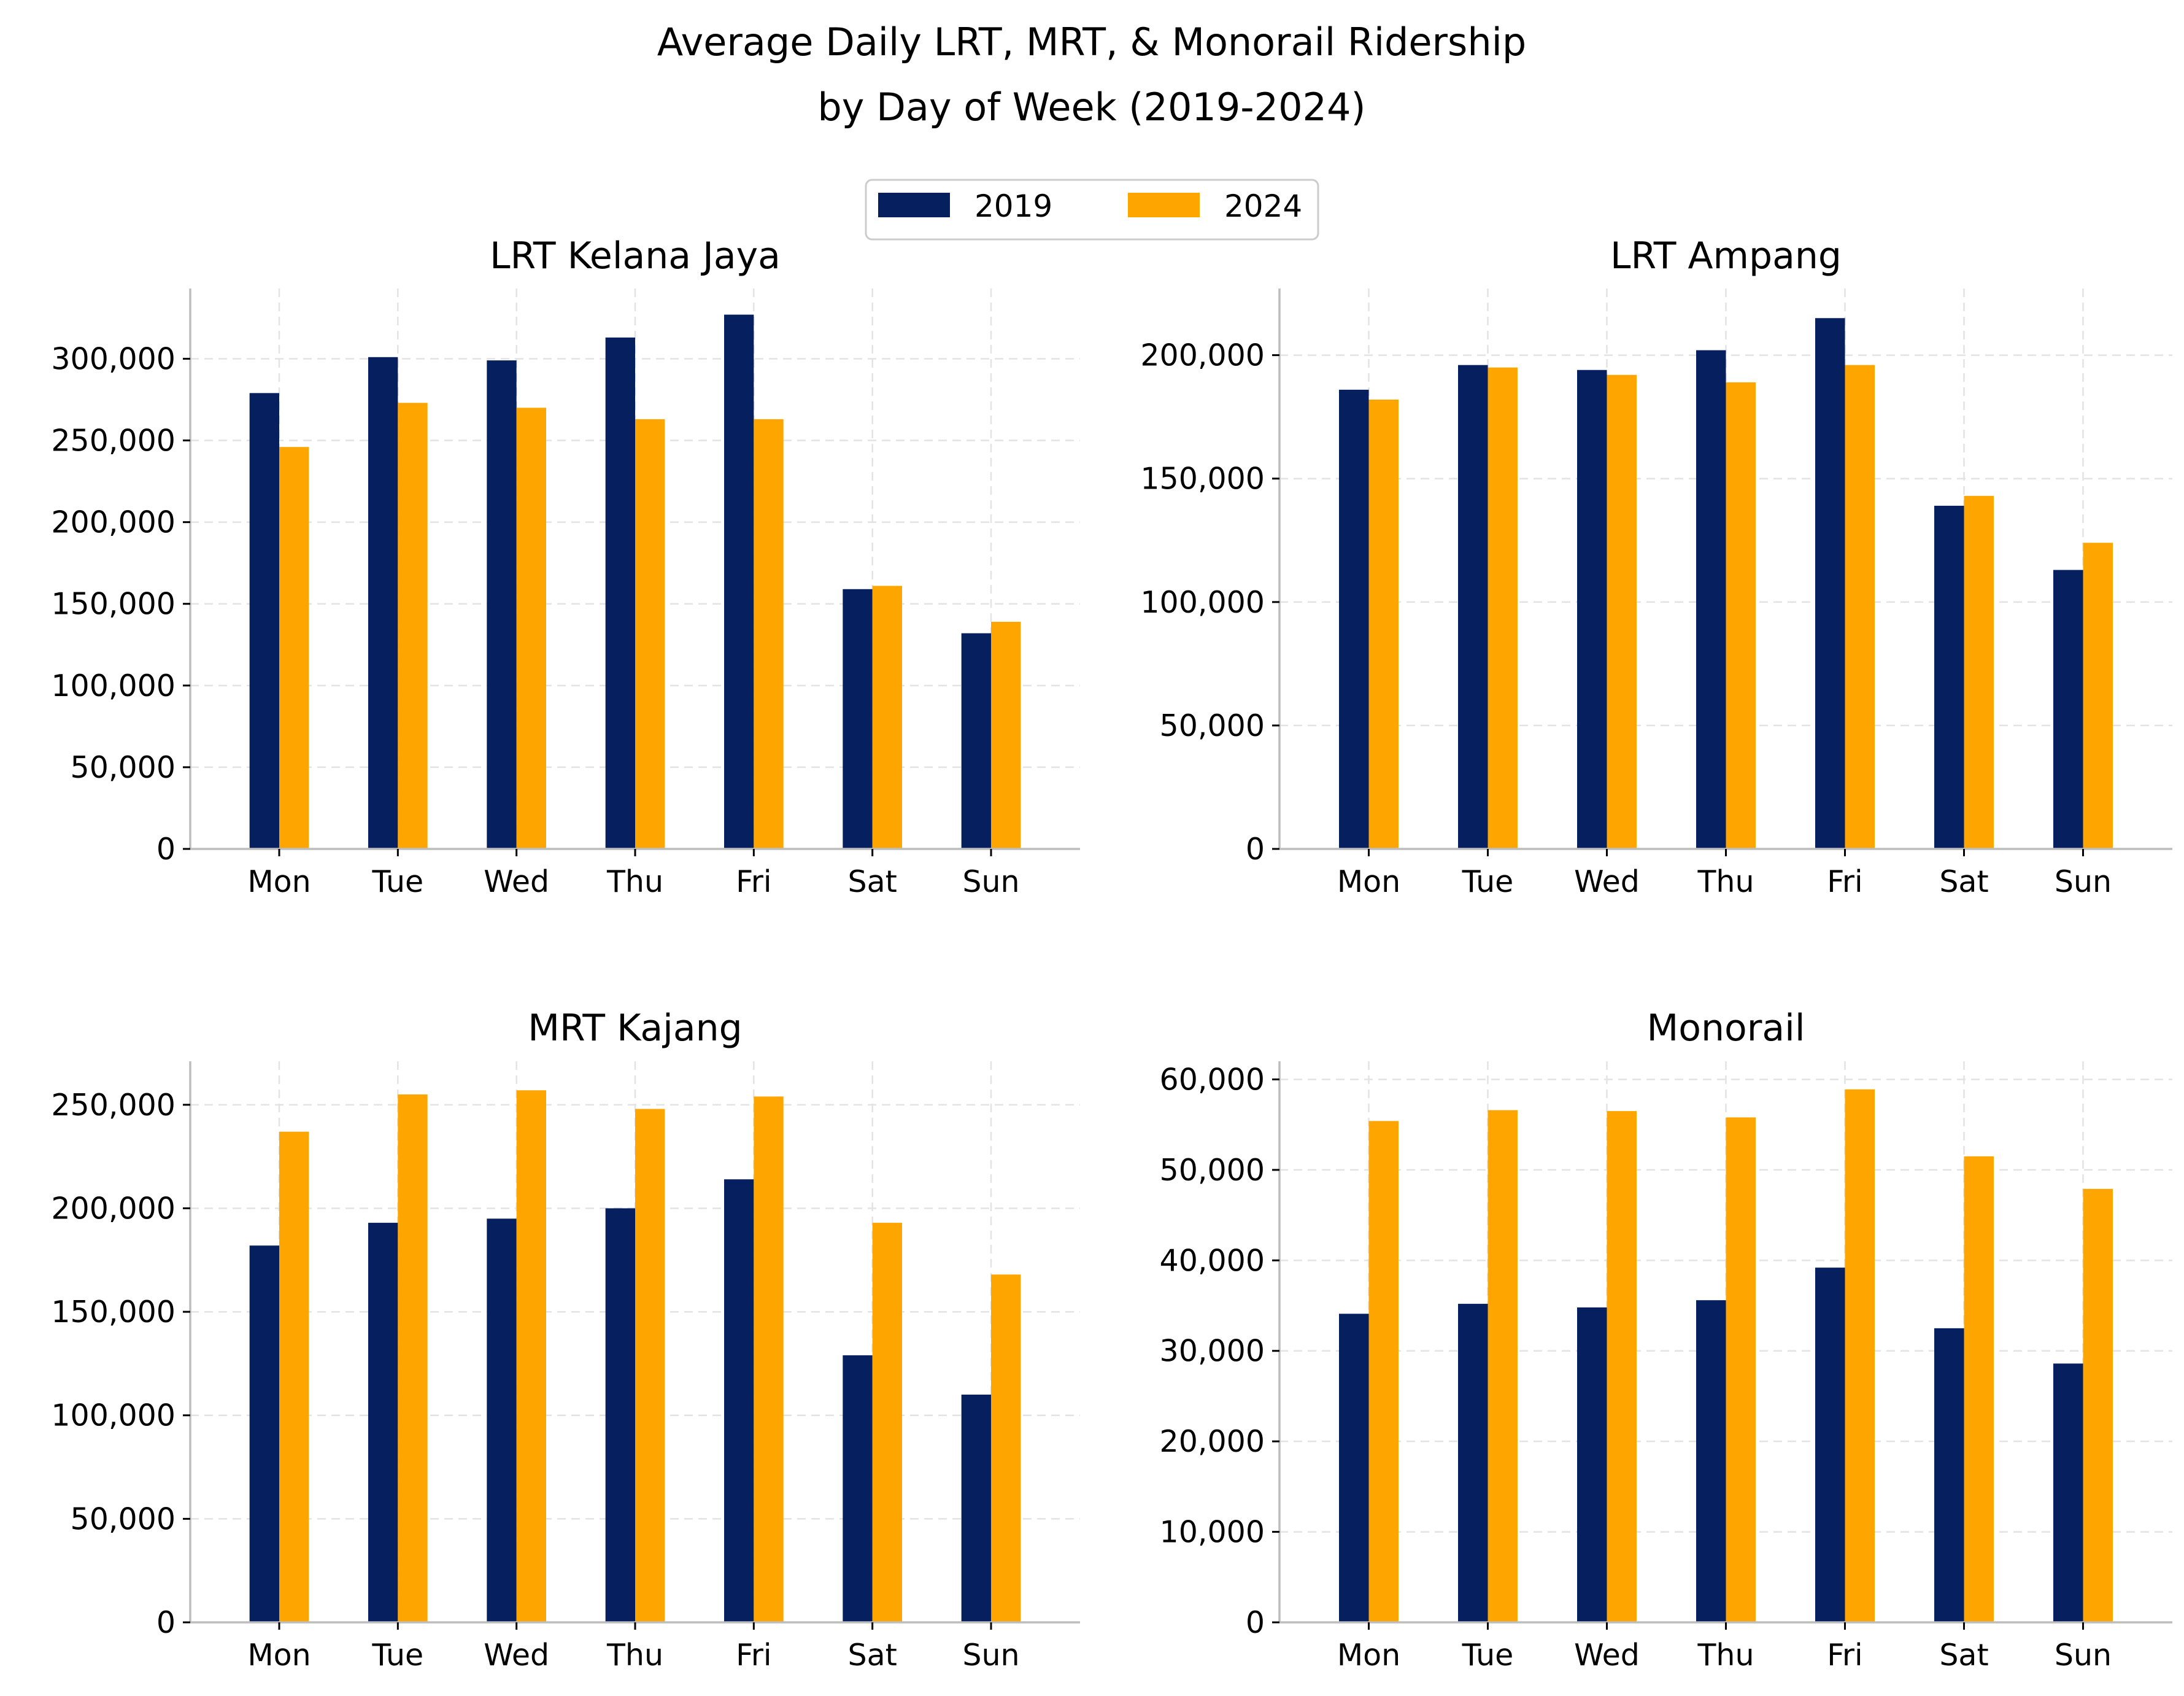 The height and width of the screenshot is (1696, 2184). What do you see at coordinates (1013, 206) in the screenshot?
I see `legend-label-2019: 2019` at bounding box center [1013, 206].